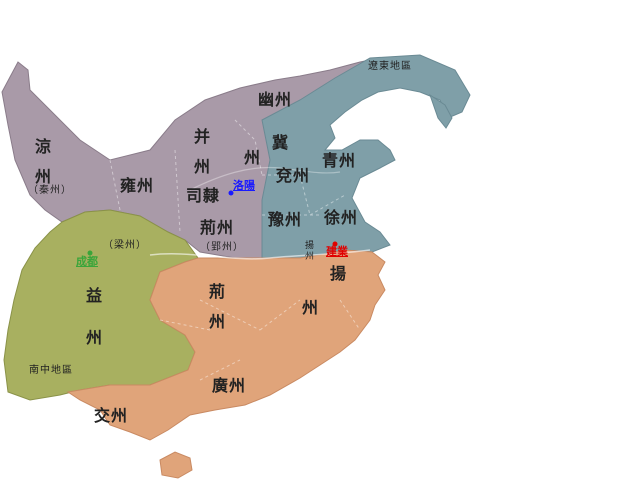 This screenshot has height=479, width=625. Describe the element at coordinates (390, 66) in the screenshot. I see `label-liaodong: 遼東地區` at that location.